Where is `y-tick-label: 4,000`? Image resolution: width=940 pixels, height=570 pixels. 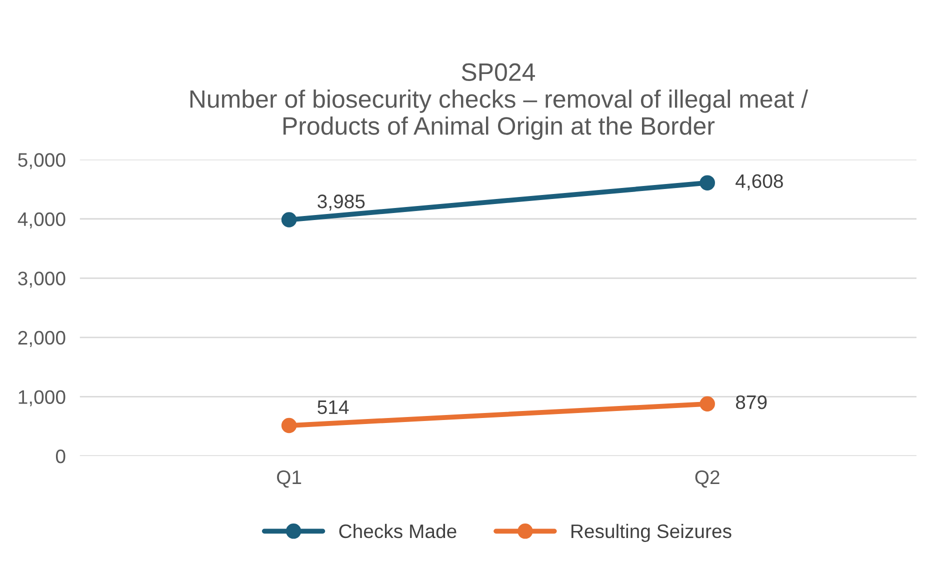 y-tick-label: 4,000 is located at coordinates (42, 220).